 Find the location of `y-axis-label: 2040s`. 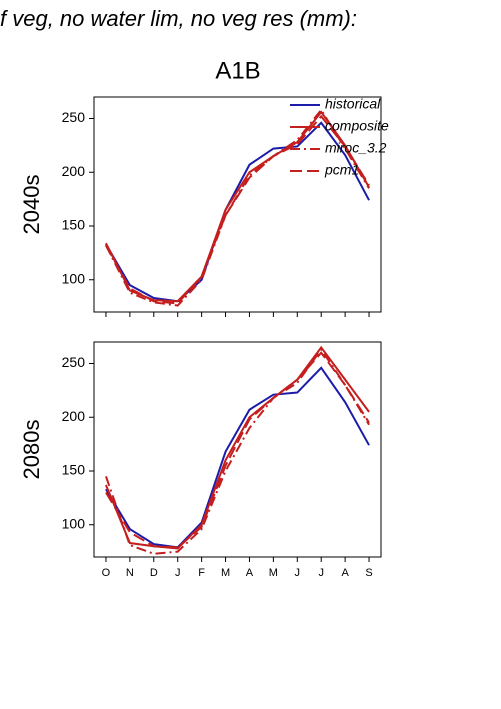

y-axis-label: 2040s is located at coordinates (31, 205).